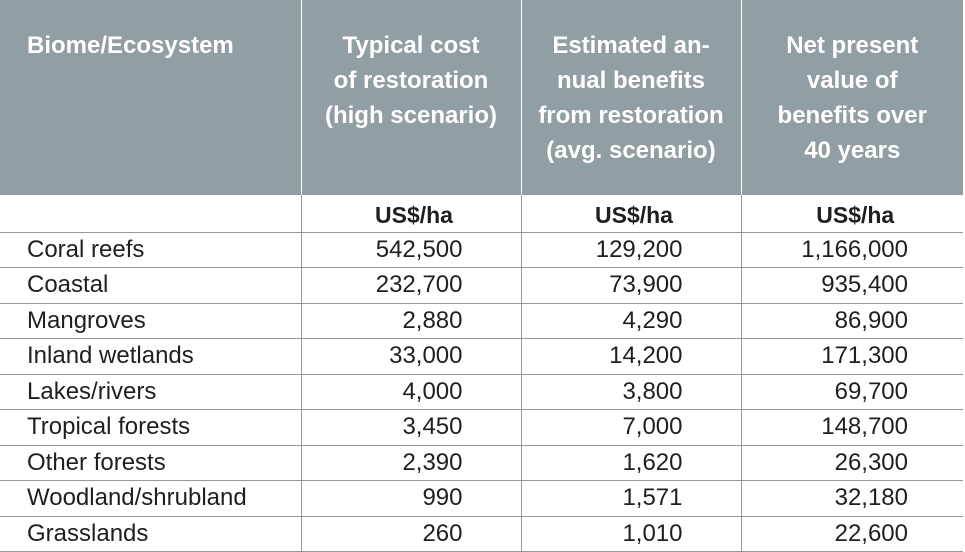 This screenshot has height=552, width=965. What do you see at coordinates (851, 356) in the screenshot?
I see `npv-value: 171,300` at bounding box center [851, 356].